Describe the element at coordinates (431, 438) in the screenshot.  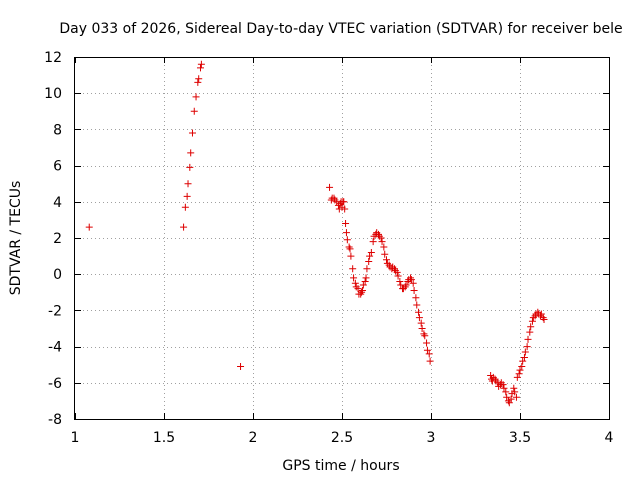
I see `x-tick-label: 3` at that location.